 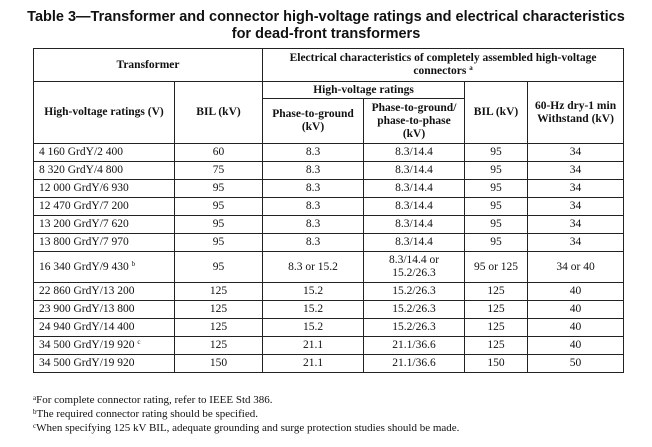 I want to click on cell-hv-rating: 12 470 GrdY/7 200, so click(x=104, y=206).